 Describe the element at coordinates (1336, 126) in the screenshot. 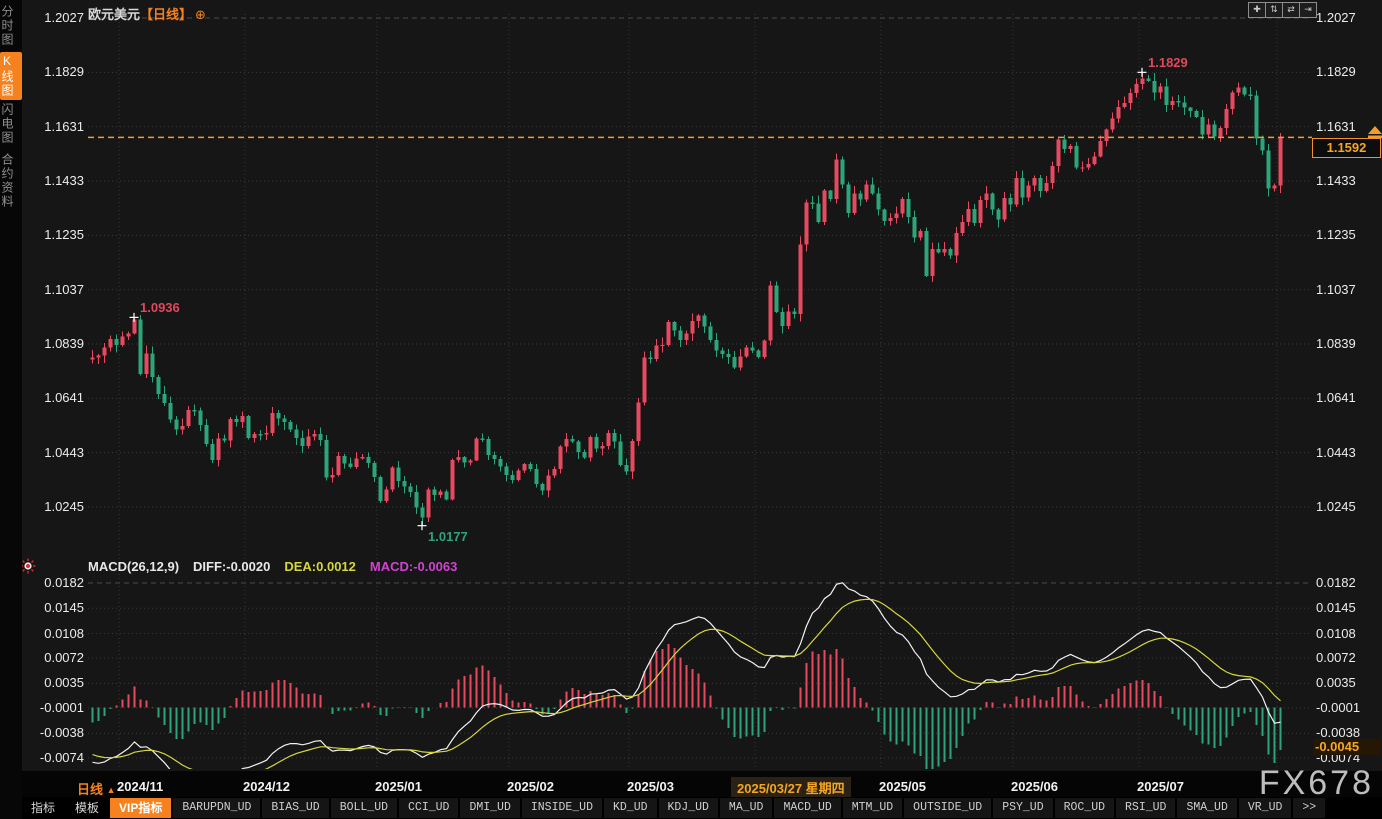

I see `price-tick-right: 1.1631` at that location.